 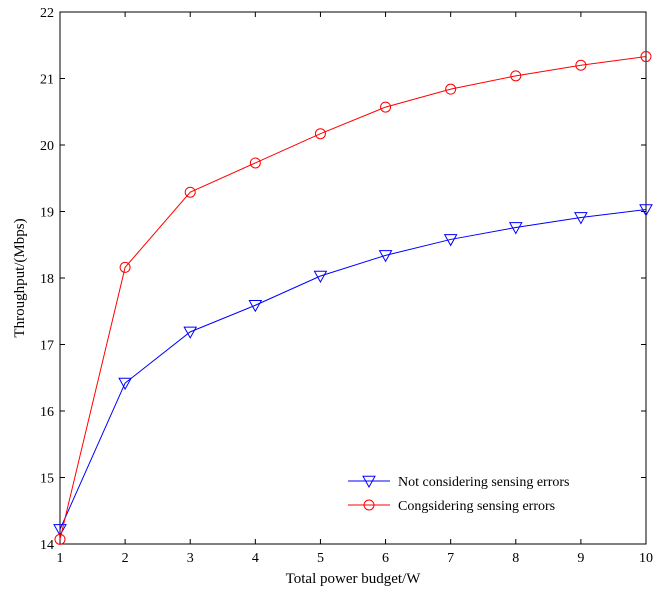 I want to click on y-tick-label-20: 20, so click(x=47, y=146).